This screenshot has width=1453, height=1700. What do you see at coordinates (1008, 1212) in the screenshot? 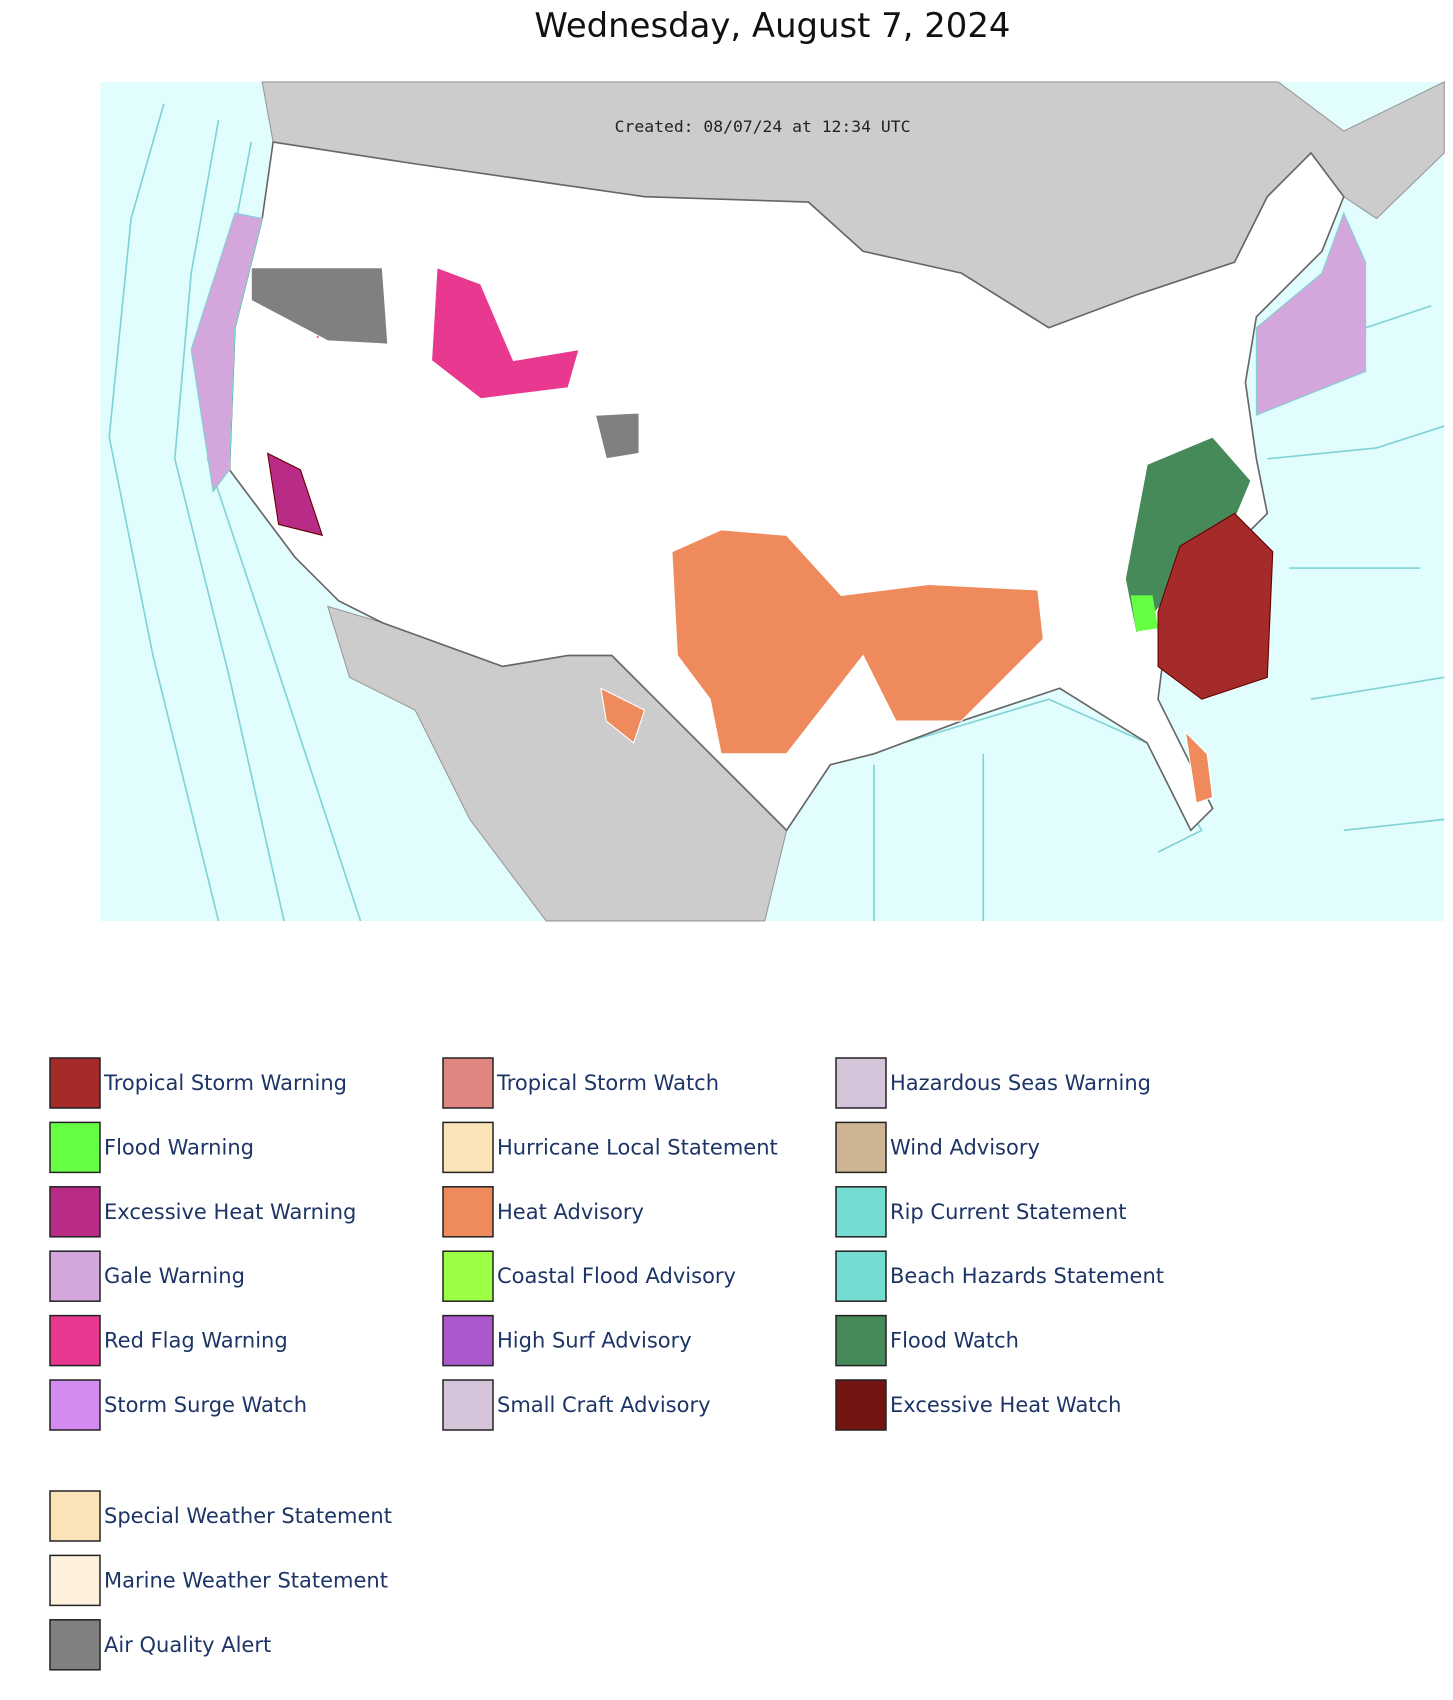
I see `legend-label: Rip Current Statement` at bounding box center [1008, 1212].